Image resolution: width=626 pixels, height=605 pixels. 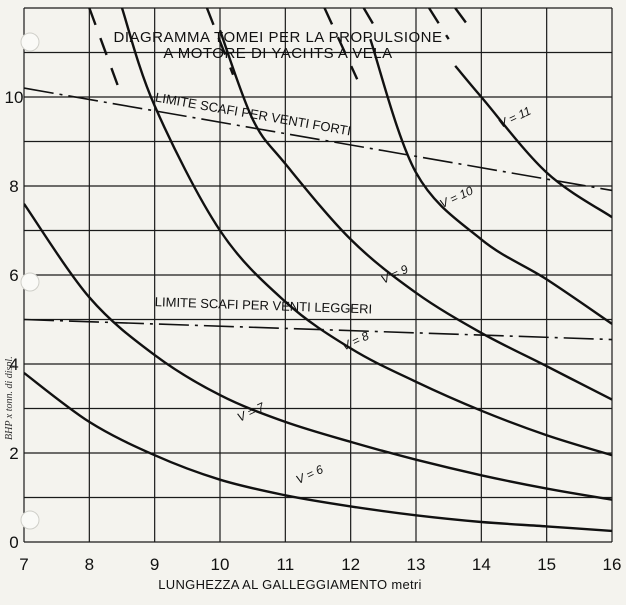 I want to click on series-label-2: V = 8, so click(x=355, y=341).